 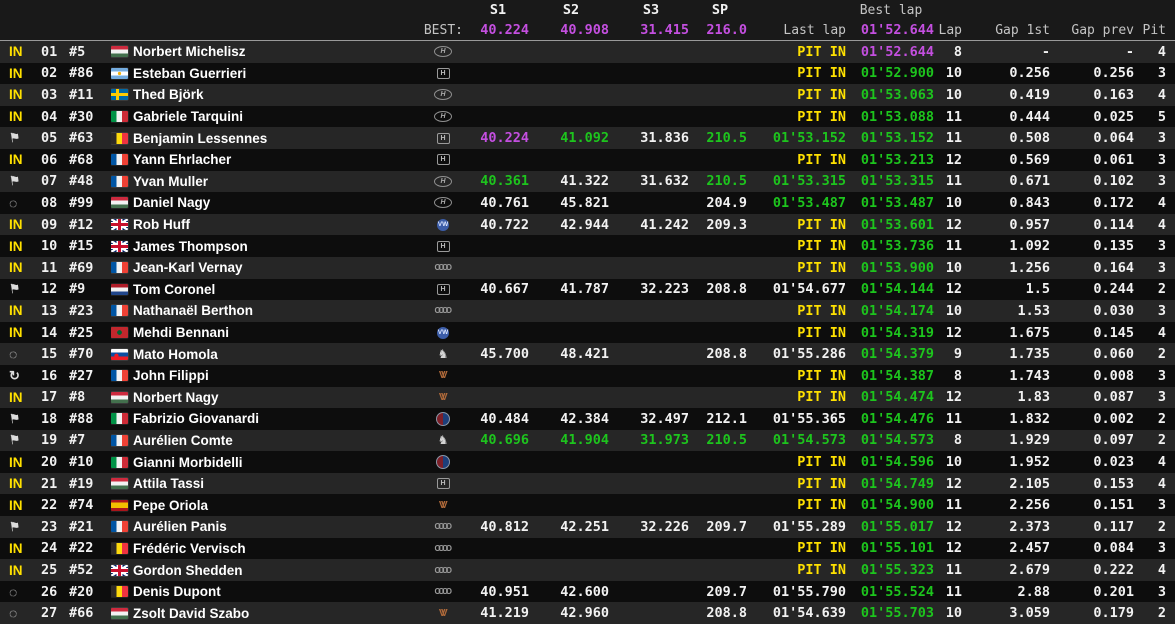 What do you see at coordinates (266, 202) in the screenshot?
I see `driver-cell: Daniel Nagy` at bounding box center [266, 202].